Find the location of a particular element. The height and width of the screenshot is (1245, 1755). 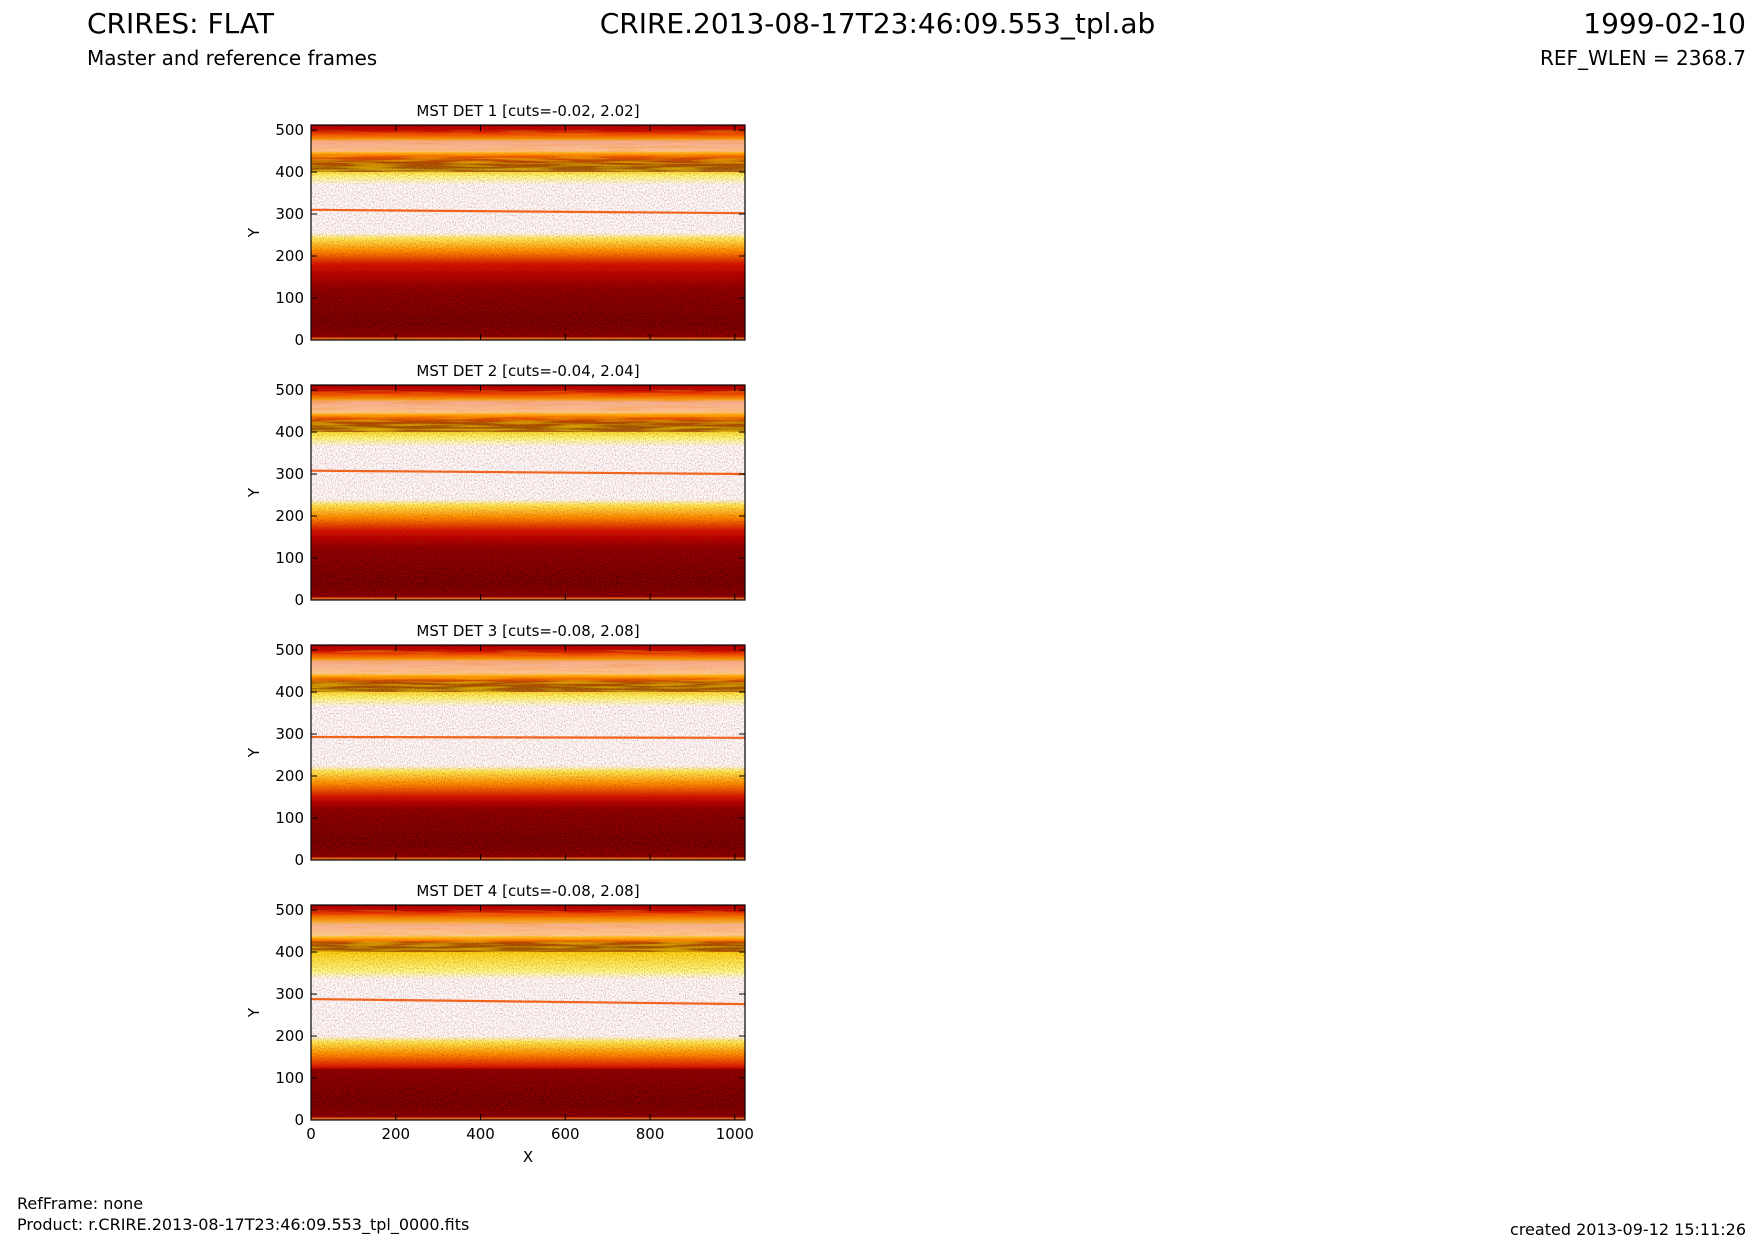

y-tick-label-2-0: 0 is located at coordinates (299, 600).